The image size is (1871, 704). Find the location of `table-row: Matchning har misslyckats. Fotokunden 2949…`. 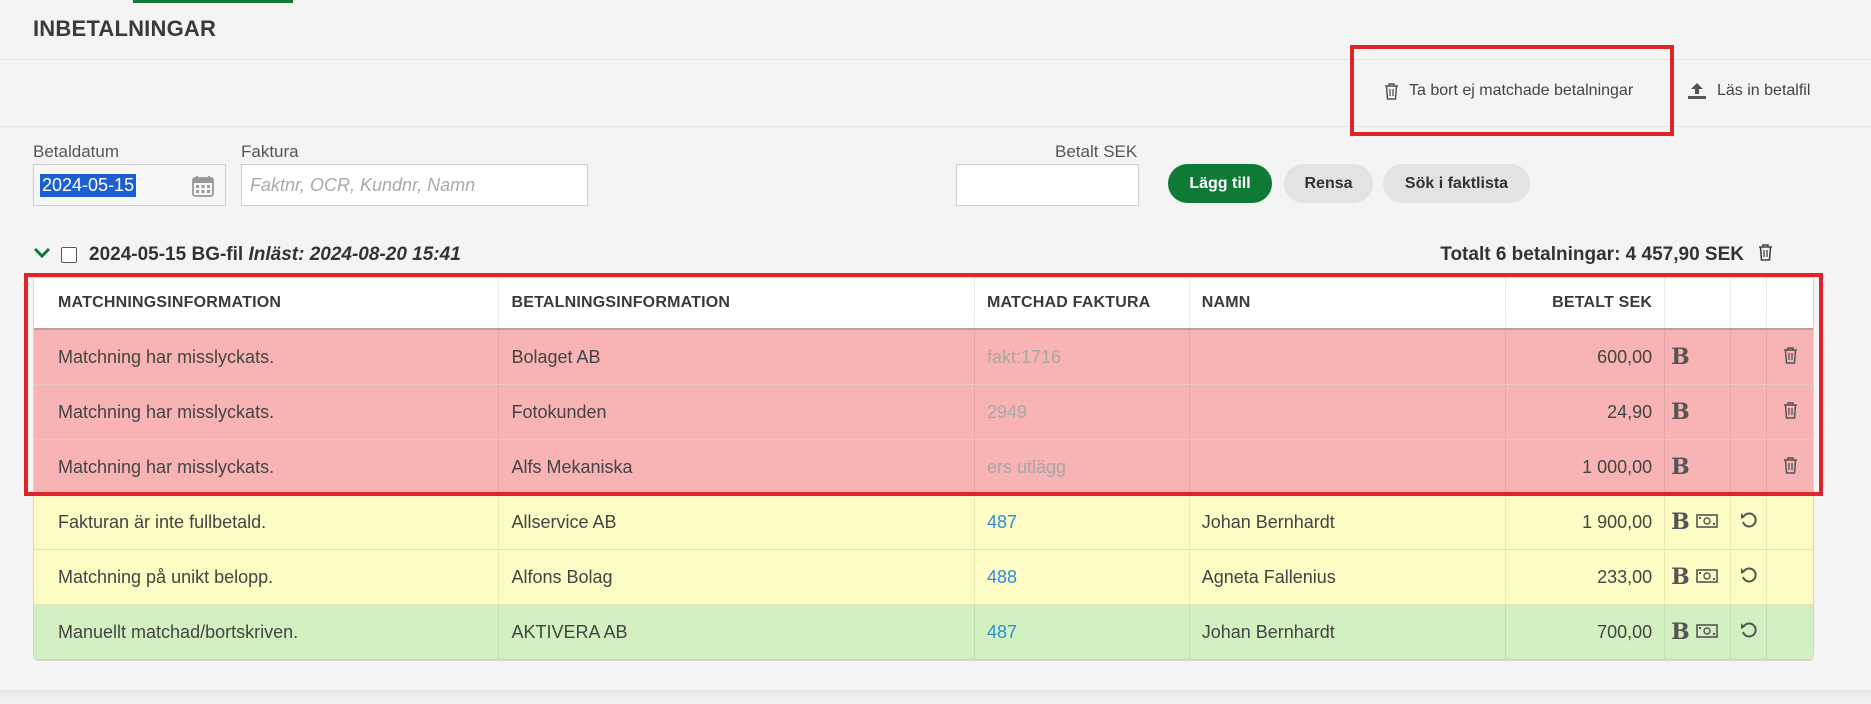

table-row: Matchning har misslyckats. Fotokunden 2949… is located at coordinates (923, 412).